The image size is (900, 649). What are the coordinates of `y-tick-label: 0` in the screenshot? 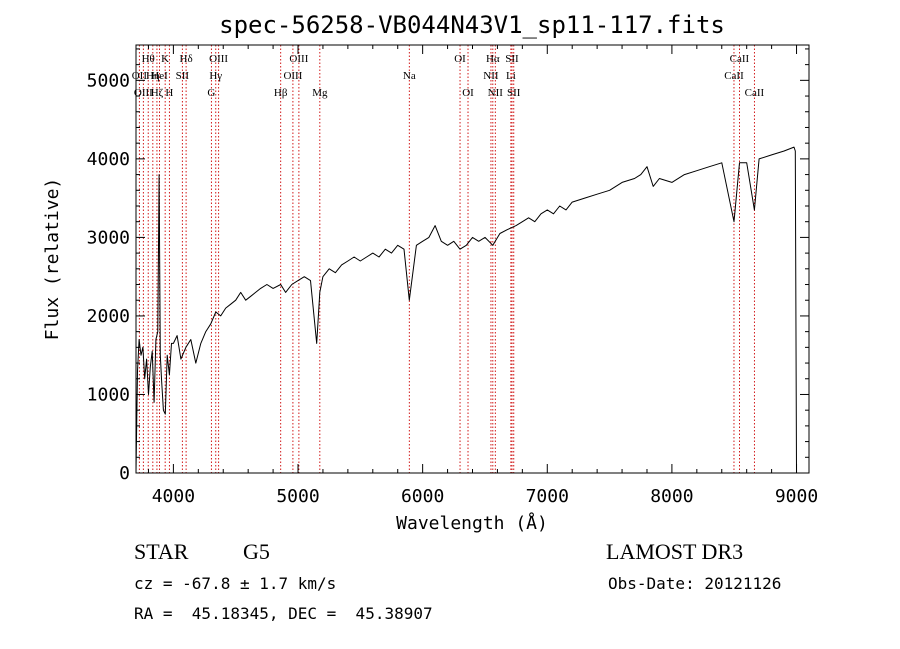 It's located at (124, 473).